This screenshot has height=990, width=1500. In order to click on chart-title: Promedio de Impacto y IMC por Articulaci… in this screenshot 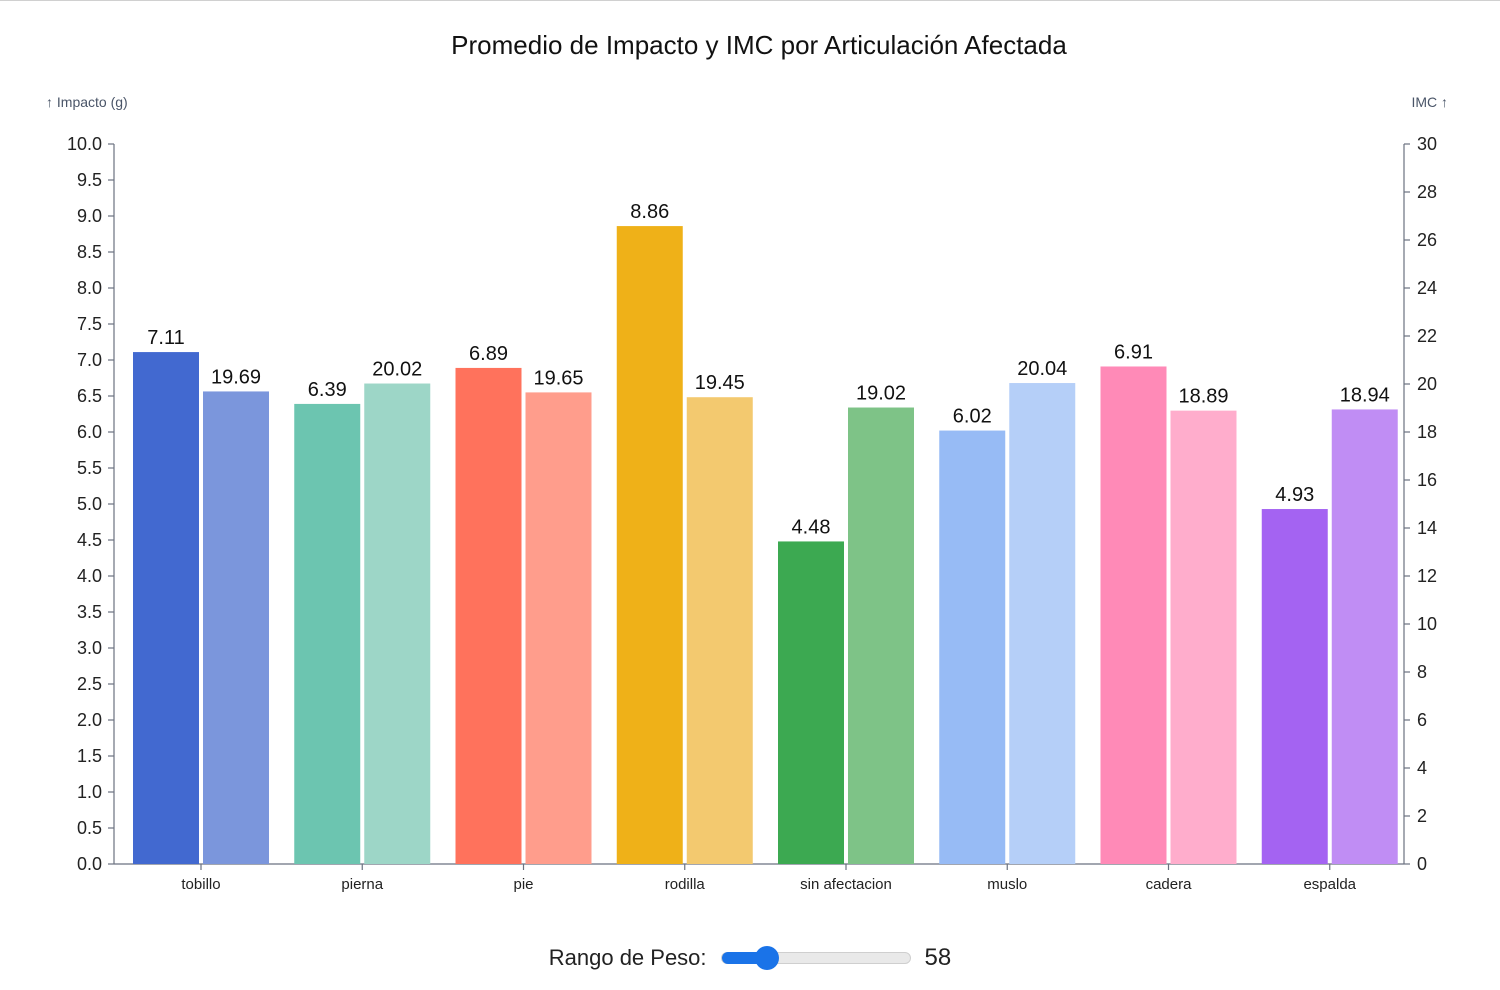, I will do `click(759, 45)`.